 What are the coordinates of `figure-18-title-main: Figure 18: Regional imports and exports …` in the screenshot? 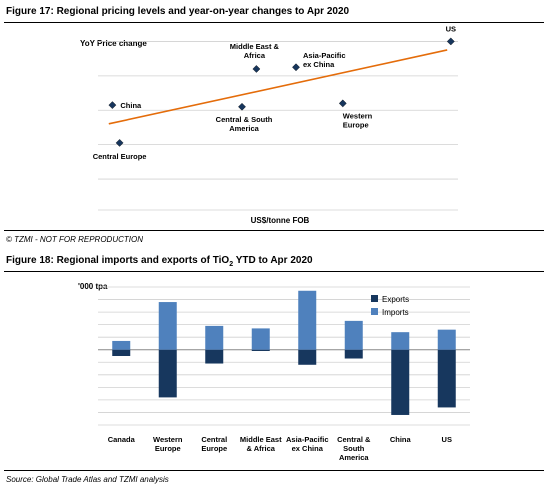 It's located at (118, 260).